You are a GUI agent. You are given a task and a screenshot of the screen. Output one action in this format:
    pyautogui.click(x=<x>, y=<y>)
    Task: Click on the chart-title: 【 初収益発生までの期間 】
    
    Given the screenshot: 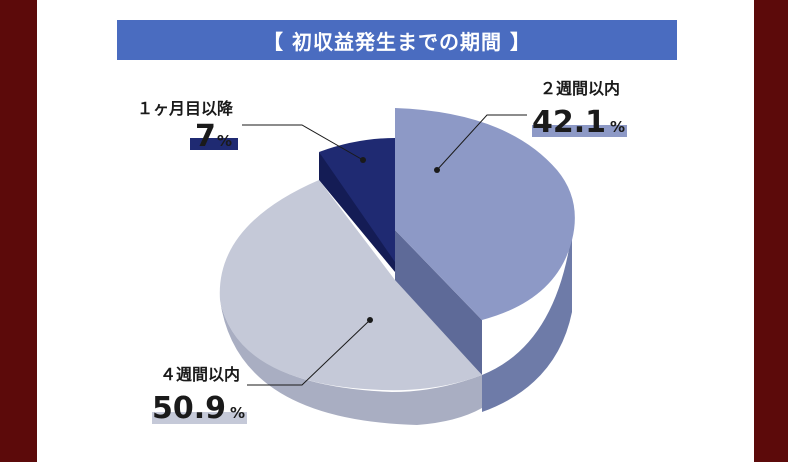 What is the action you would take?
    pyautogui.click(x=397, y=40)
    